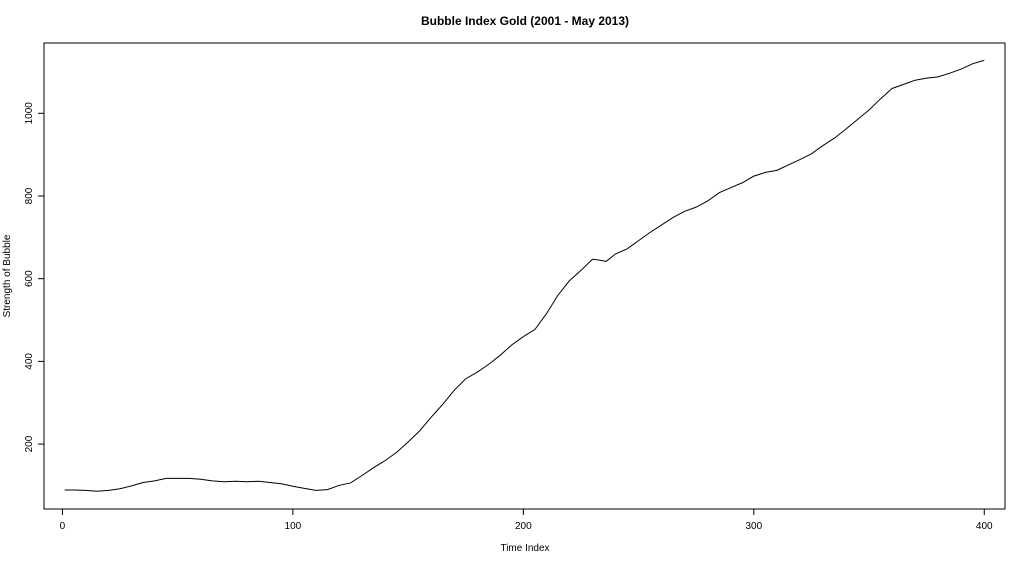 This screenshot has width=1024, height=561. Describe the element at coordinates (525, 21) in the screenshot. I see `chart-title: Bubble Index Gold (2001 - May 2013)` at that location.